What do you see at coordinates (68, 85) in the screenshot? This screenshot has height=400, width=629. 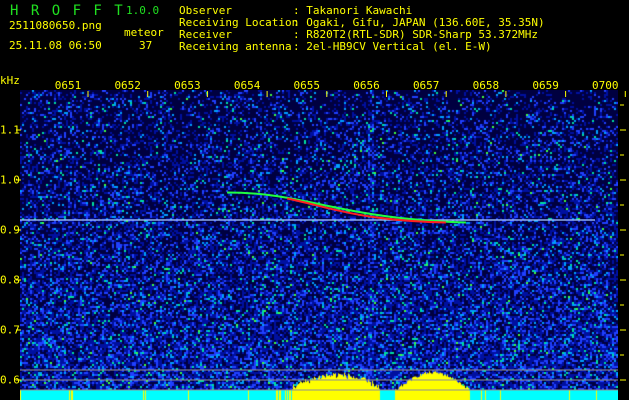 I see `x-tick-label: 0651` at bounding box center [68, 85].